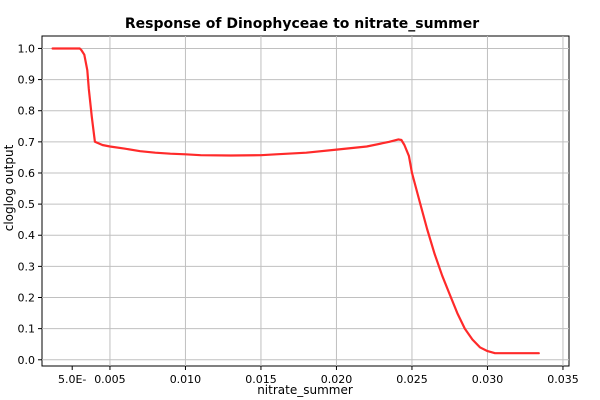 The height and width of the screenshot is (400, 600). I want to click on y-tick-label: 0.8, so click(27, 111).